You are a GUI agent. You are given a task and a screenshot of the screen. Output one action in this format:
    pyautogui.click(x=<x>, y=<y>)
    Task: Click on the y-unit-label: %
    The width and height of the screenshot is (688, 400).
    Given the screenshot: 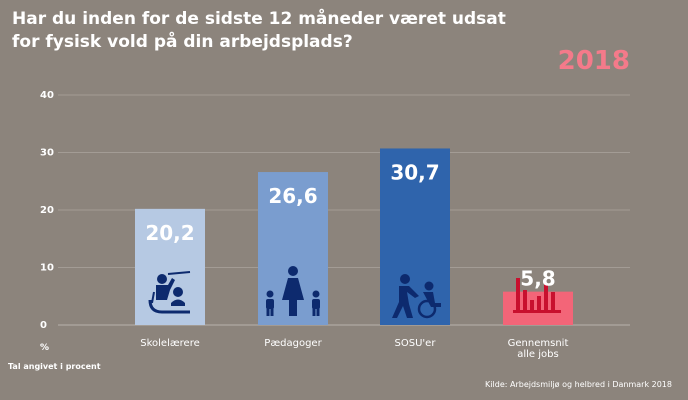 What is the action you would take?
    pyautogui.click(x=44, y=348)
    